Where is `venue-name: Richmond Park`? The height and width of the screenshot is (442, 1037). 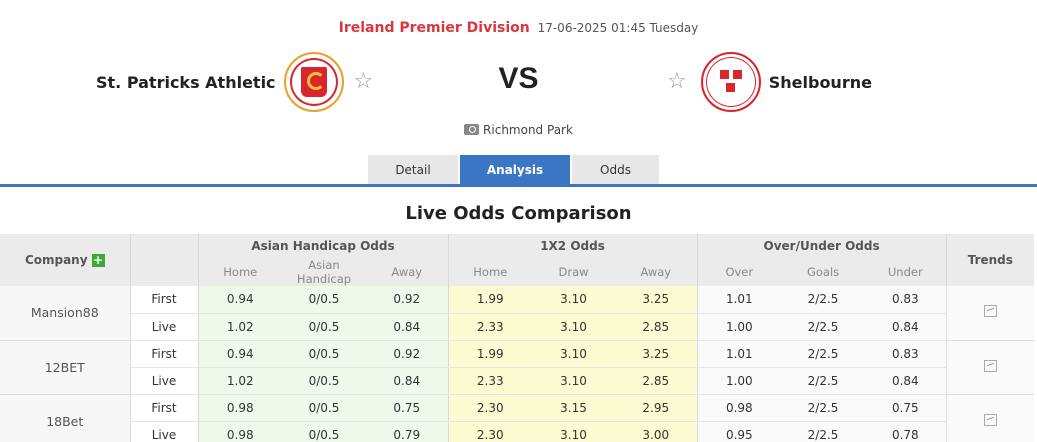 venue-name: Richmond Park is located at coordinates (528, 130).